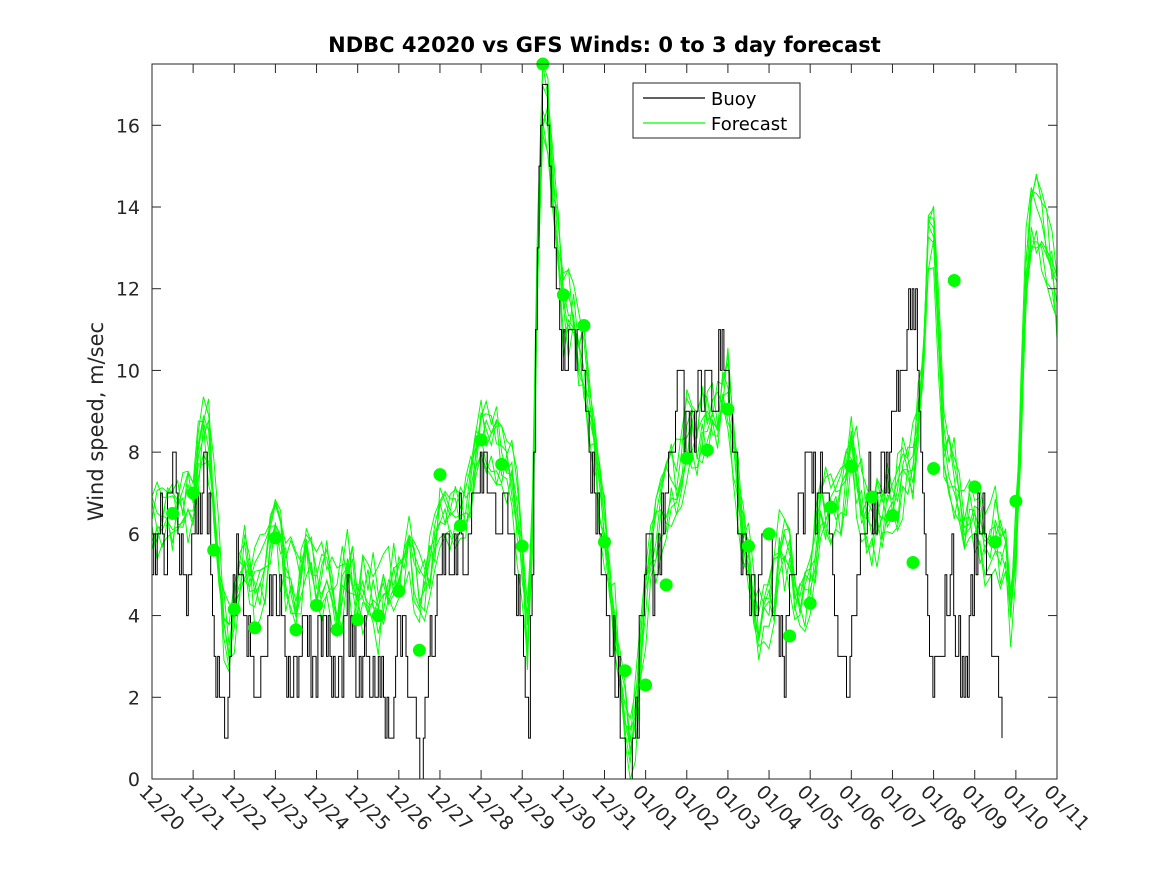  What do you see at coordinates (134, 453) in the screenshot?
I see `y-tick-label: 8` at bounding box center [134, 453].